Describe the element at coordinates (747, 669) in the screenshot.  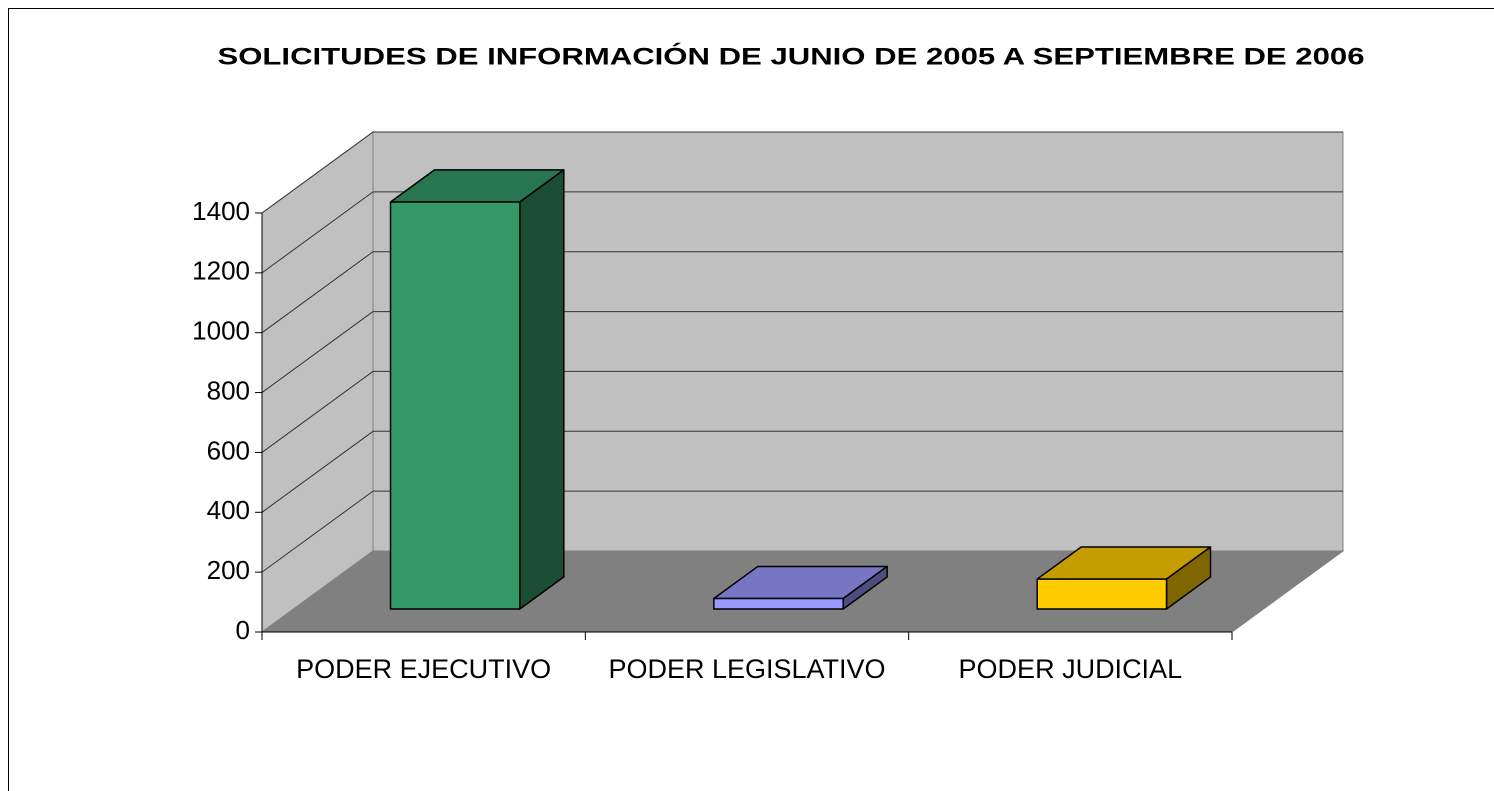
I see `x-tick-label: PODER LEGISLATIVO` at that location.